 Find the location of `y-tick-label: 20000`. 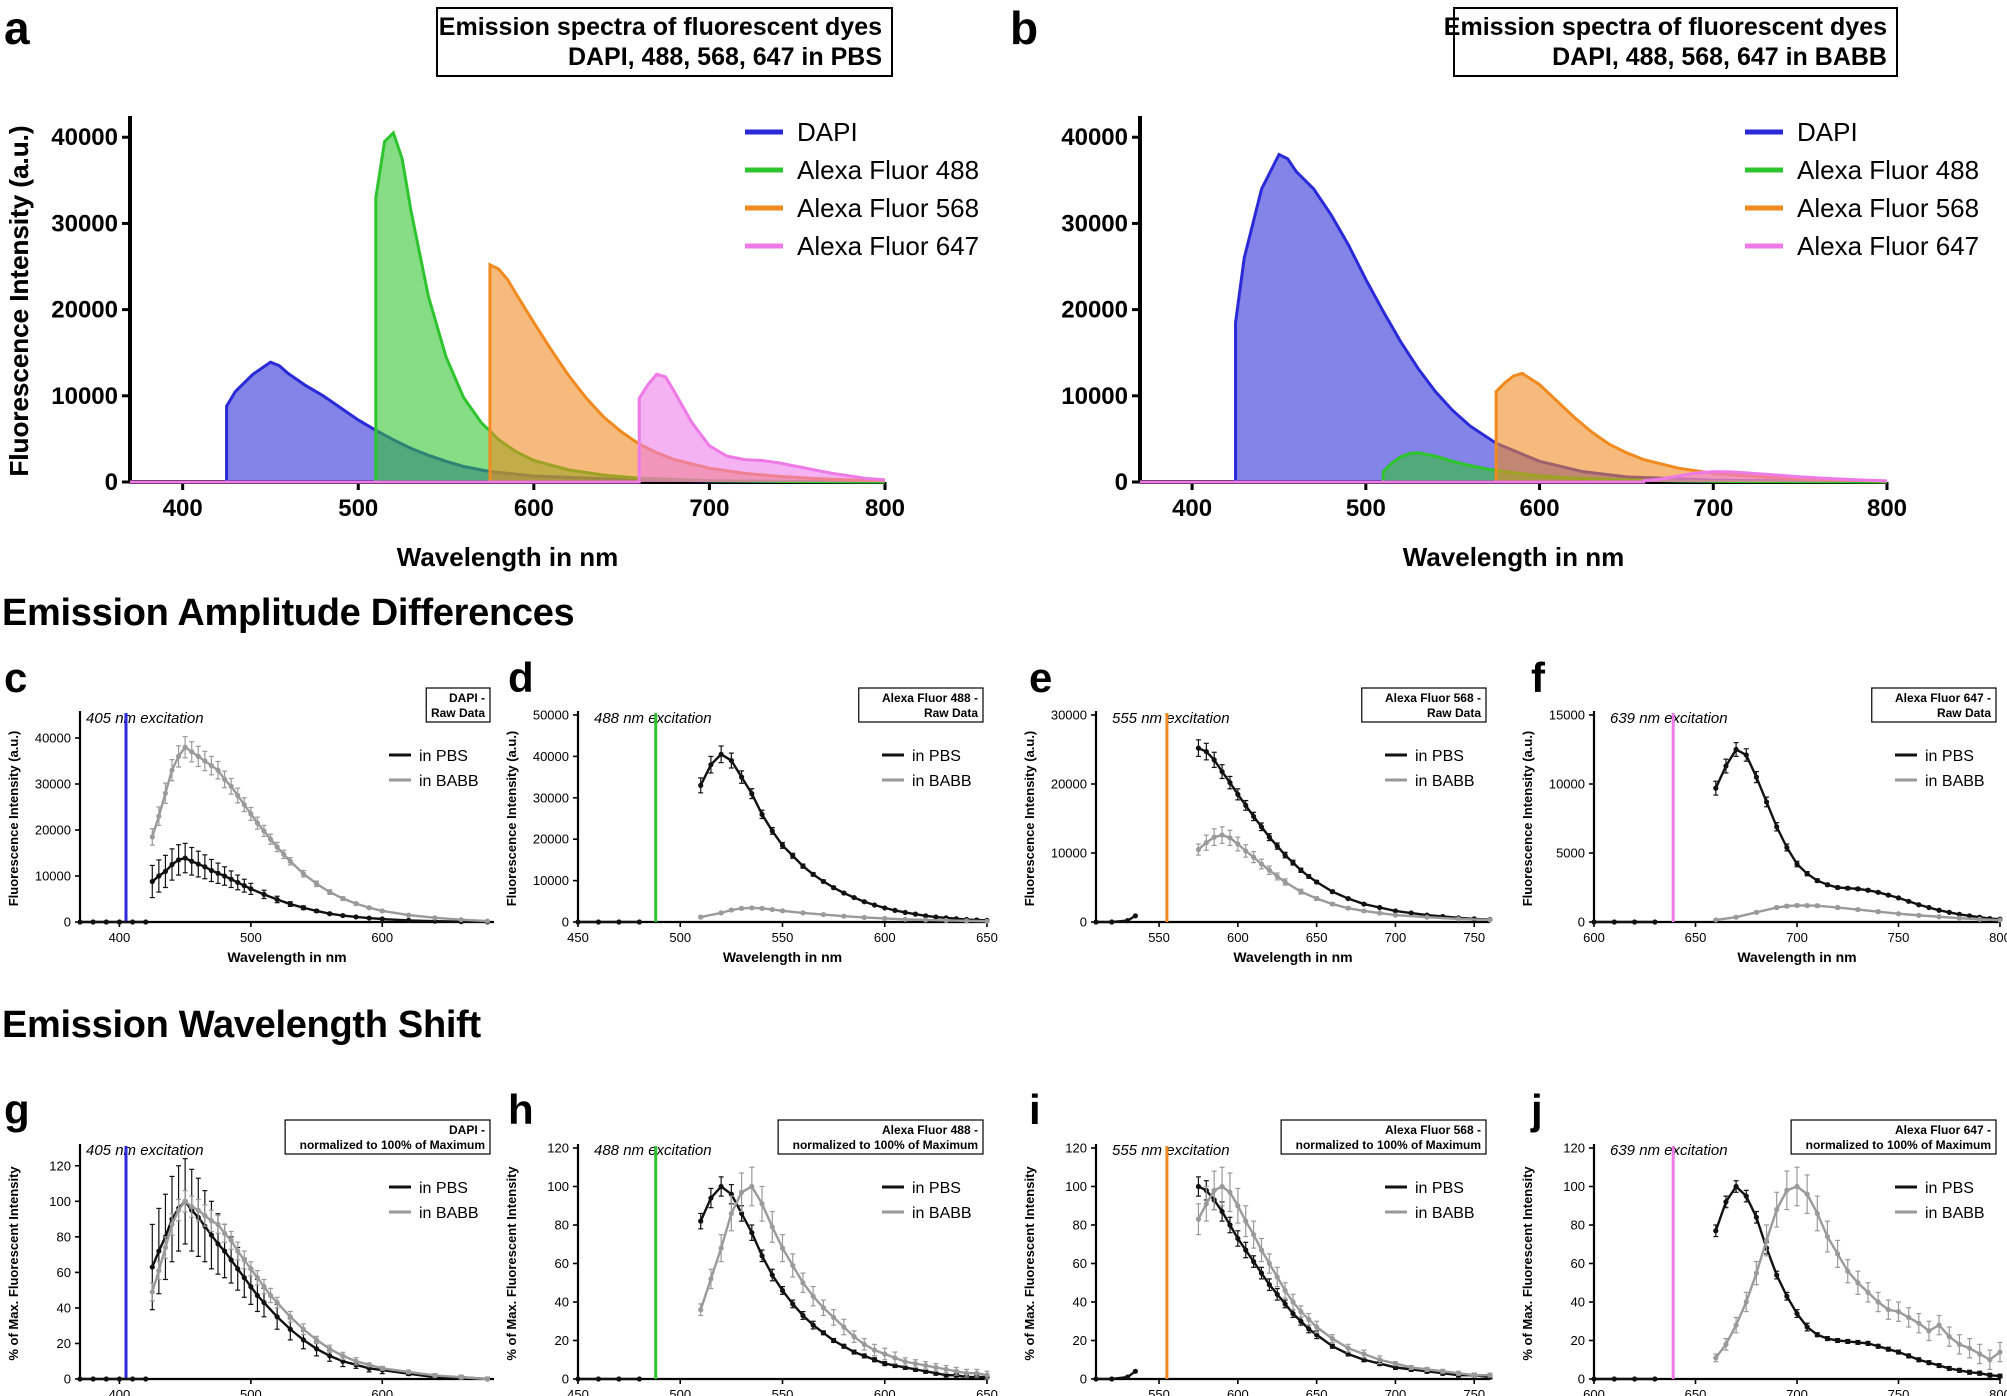

y-tick-label: 20000 is located at coordinates (84, 310).